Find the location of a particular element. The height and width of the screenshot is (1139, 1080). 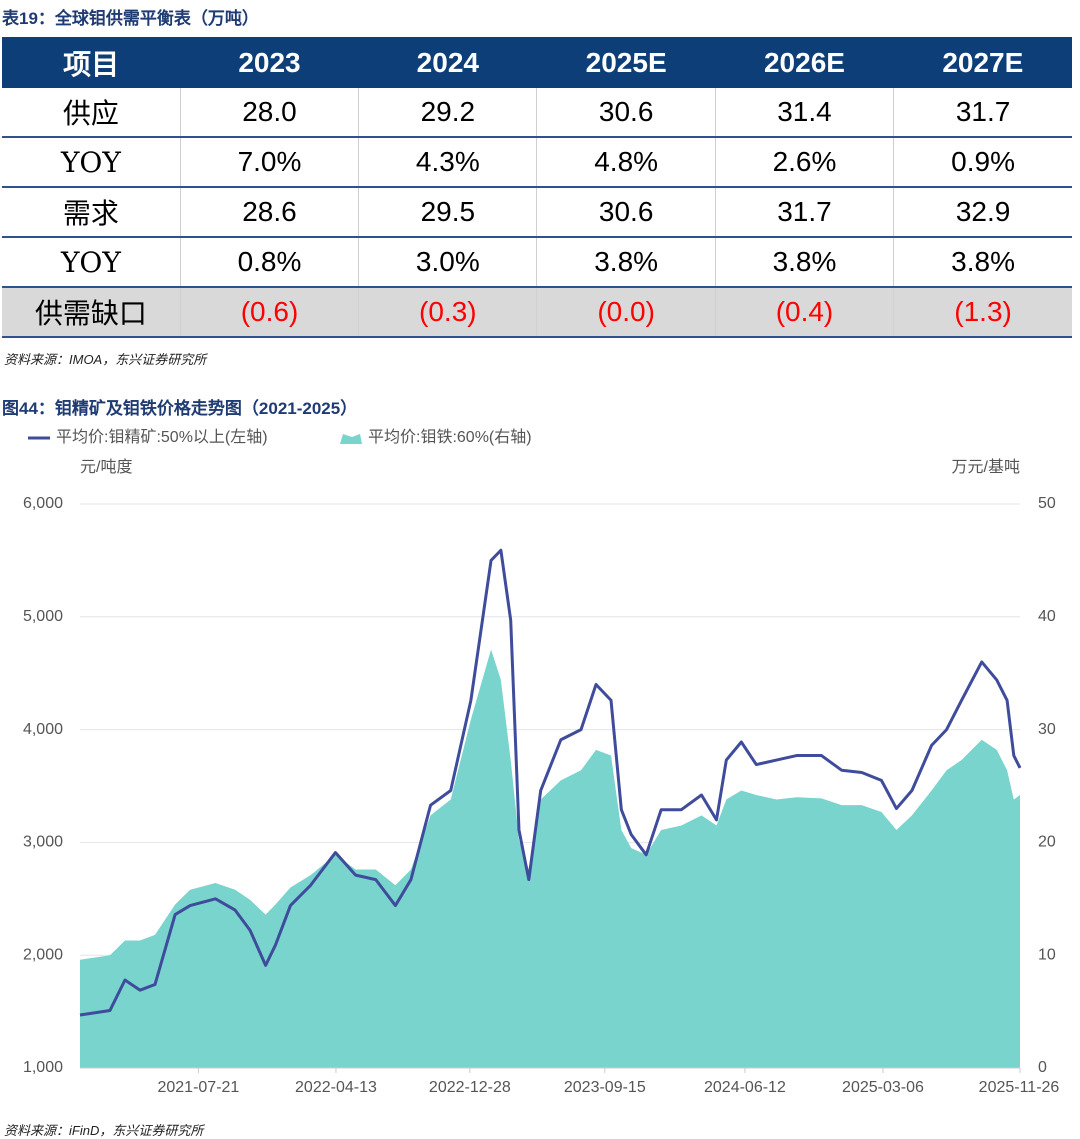

table-row: 需求 28.6 29.5 30.6 31.7 32.9 is located at coordinates (537, 212).